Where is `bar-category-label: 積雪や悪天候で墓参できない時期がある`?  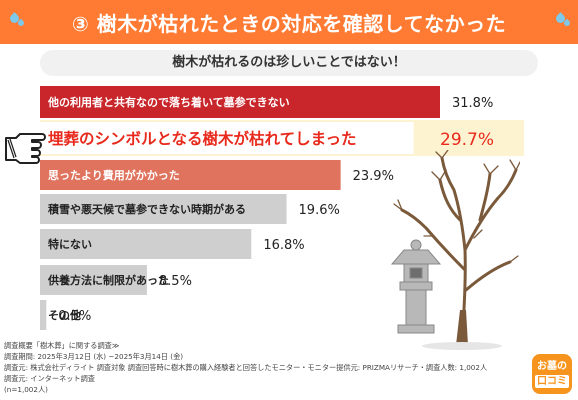 bar-category-label: 積雪や悪天候で墓参できない時期がある is located at coordinates (146, 209).